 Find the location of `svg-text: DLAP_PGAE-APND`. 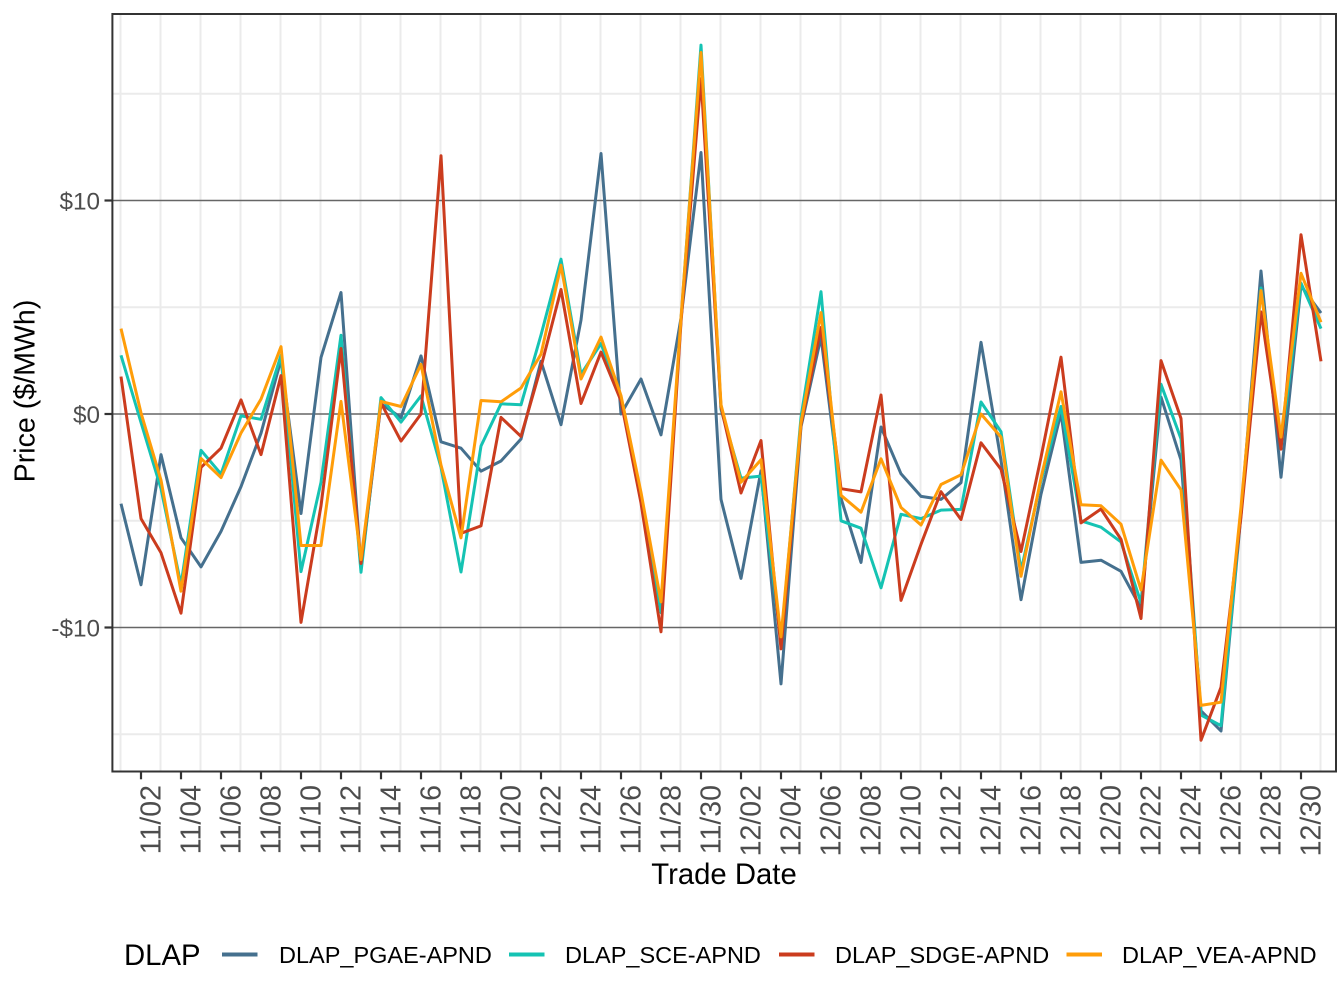

svg-text: DLAP_PGAE-APND is located at coordinates (385, 955).